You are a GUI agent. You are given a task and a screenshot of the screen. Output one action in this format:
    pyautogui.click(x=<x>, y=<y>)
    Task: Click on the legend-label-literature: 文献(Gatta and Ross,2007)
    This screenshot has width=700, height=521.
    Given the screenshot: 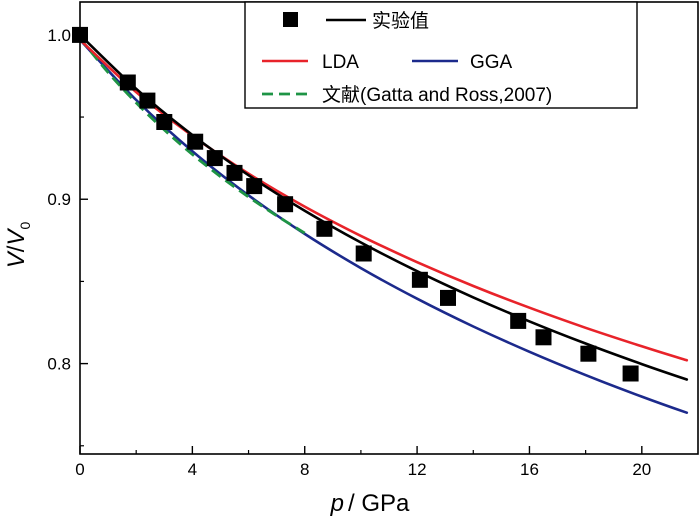 What is the action you would take?
    pyautogui.click(x=437, y=95)
    